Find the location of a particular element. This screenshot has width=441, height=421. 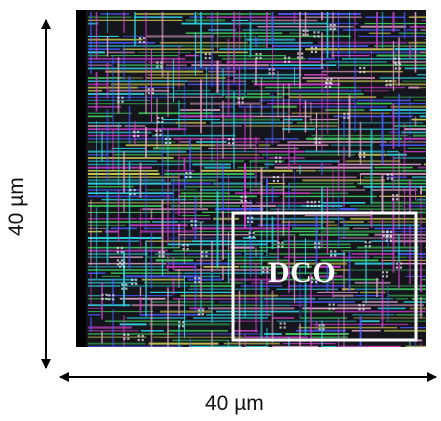

dco-region-box is located at coordinates (324, 276).